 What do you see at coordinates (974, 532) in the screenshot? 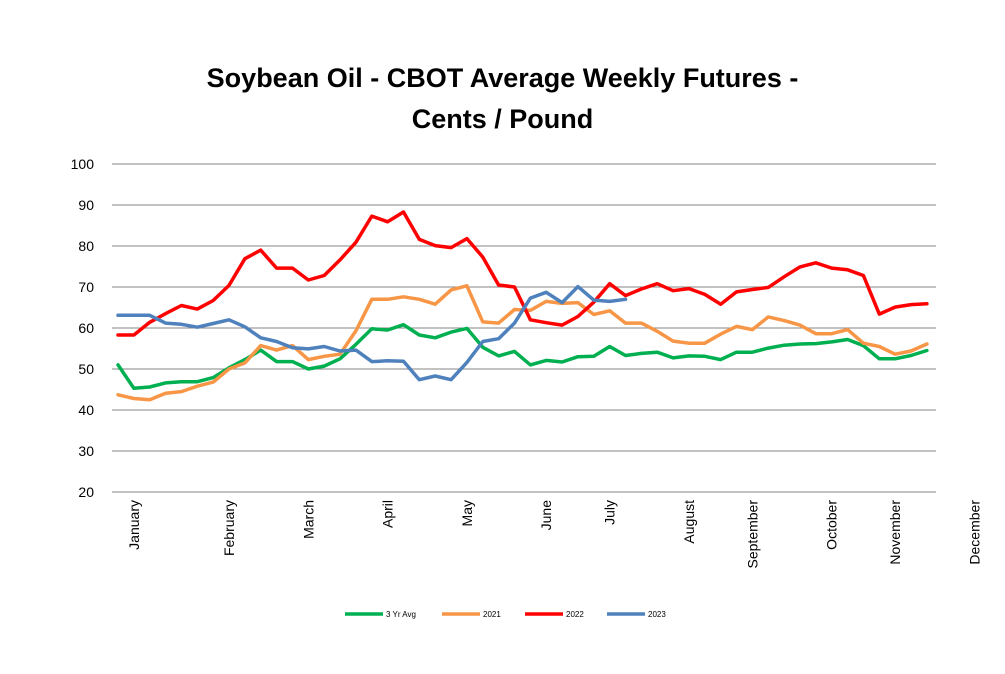
I see `x-tick-label: December` at bounding box center [974, 532].